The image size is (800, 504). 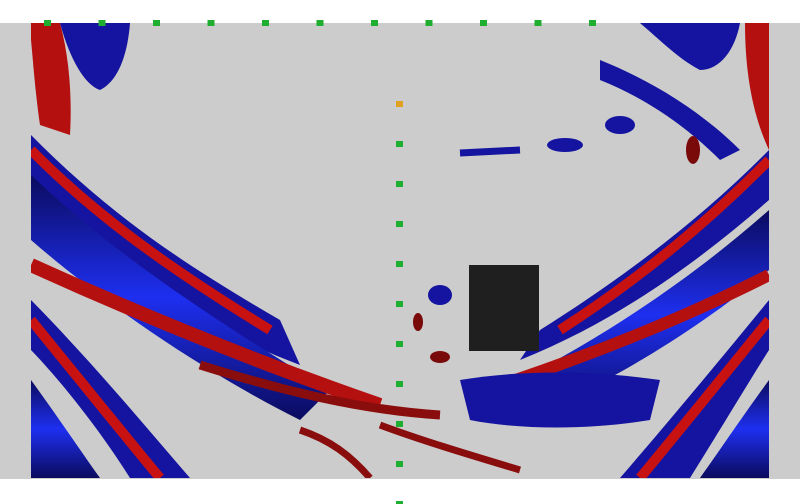 I want to click on right-wavefront-blue-outer, so click(x=644, y=255).